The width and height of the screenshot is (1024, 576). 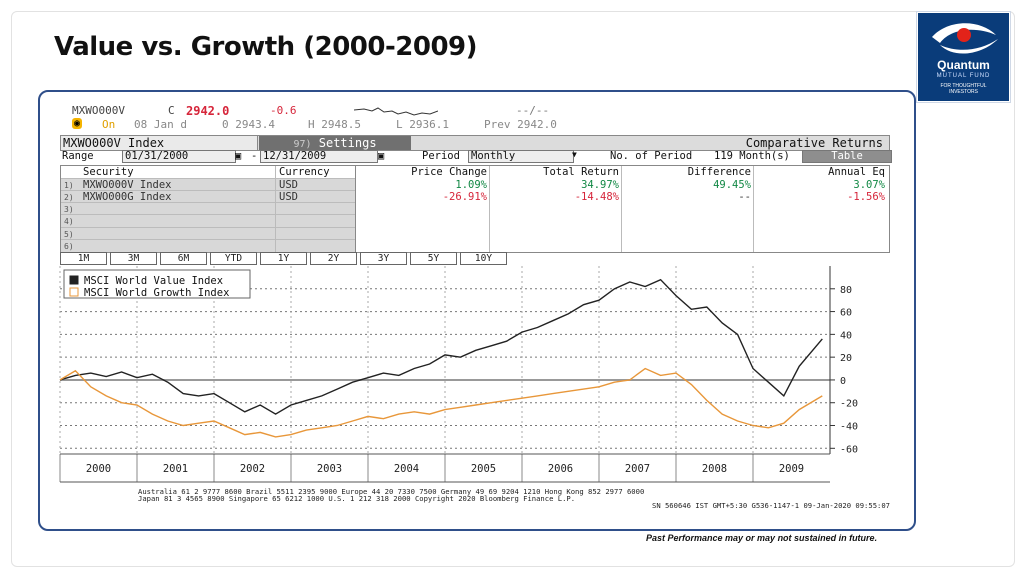 I want to click on y-tick-label: 80, so click(x=846, y=290).